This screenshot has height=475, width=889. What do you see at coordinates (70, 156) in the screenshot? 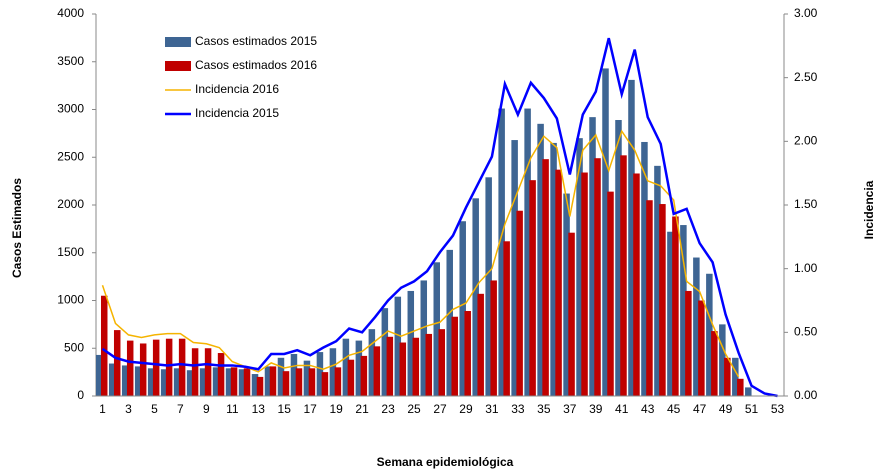
I see `y-tick-label: 2500` at bounding box center [70, 156].